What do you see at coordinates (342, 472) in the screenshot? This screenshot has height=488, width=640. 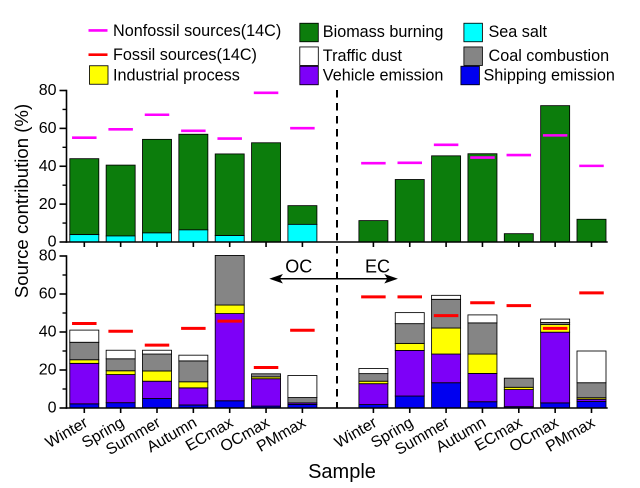 I see `svg-text: Sample` at bounding box center [342, 472].